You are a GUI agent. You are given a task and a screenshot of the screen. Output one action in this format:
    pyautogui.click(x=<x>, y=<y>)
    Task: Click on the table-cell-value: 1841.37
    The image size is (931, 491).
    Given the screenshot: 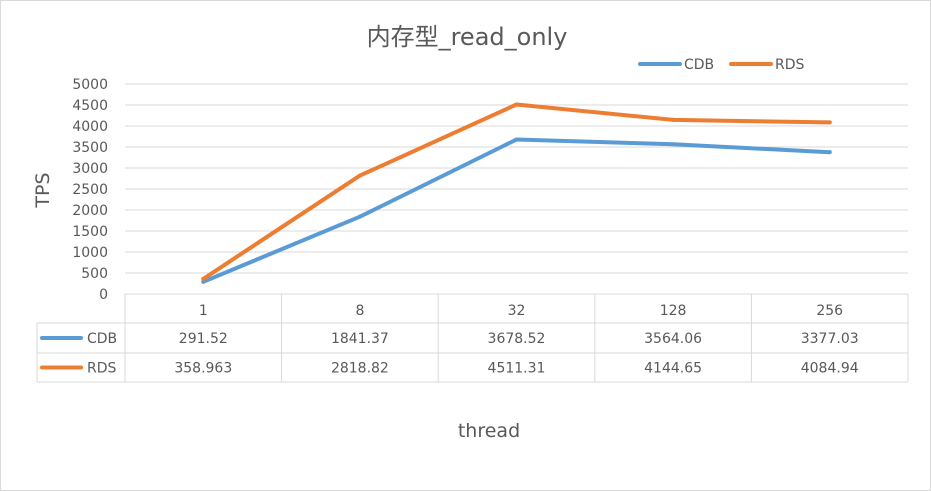 What is the action you would take?
    pyautogui.click(x=360, y=339)
    